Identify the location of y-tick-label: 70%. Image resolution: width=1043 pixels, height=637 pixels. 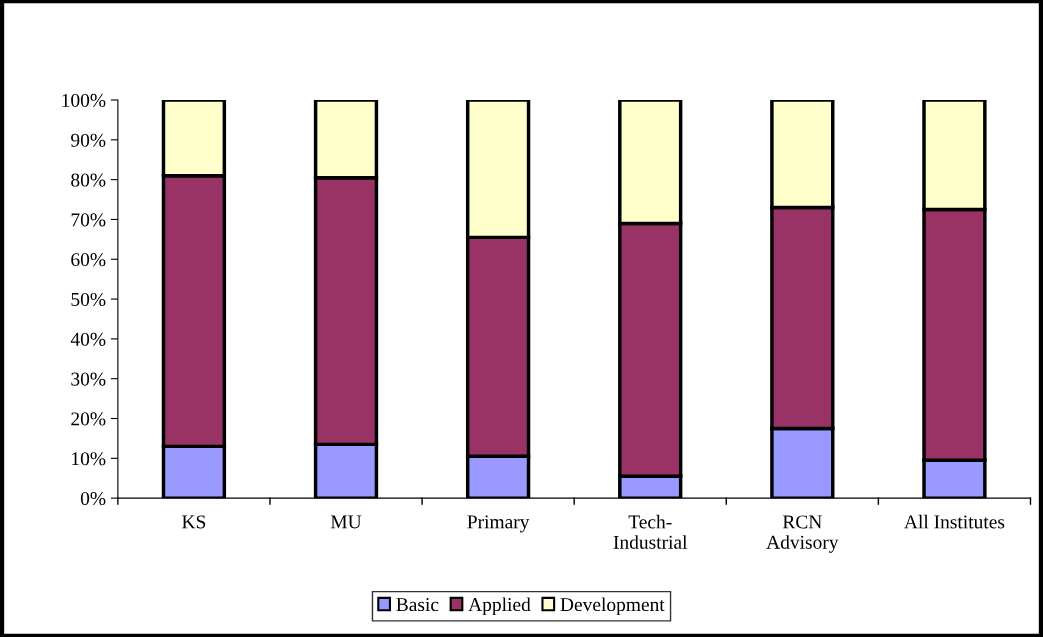
(88, 220).